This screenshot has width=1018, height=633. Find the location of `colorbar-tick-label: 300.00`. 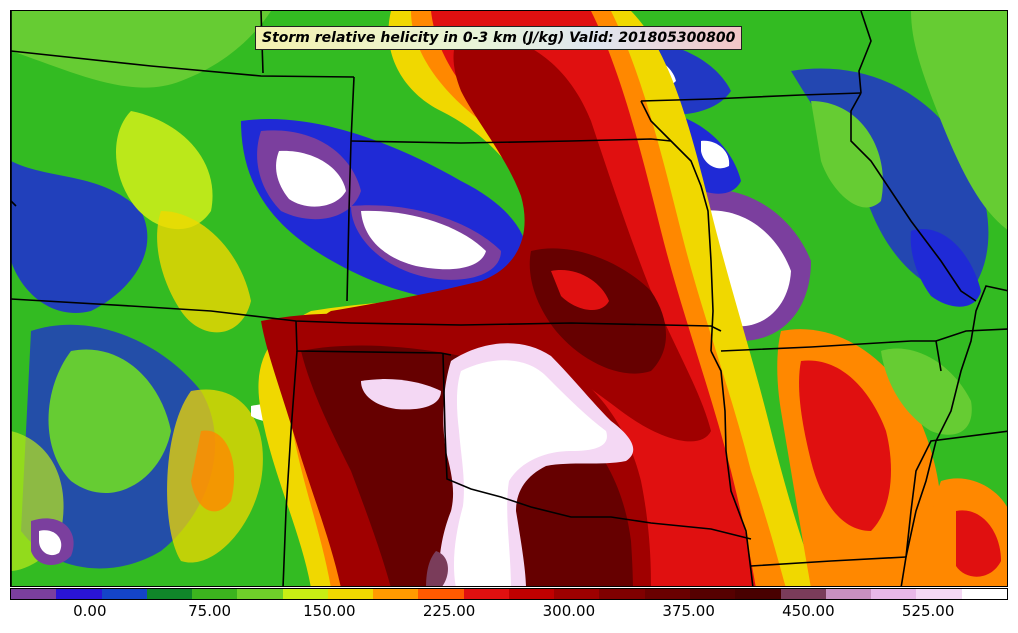

colorbar-tick-label: 300.00 is located at coordinates (569, 611).